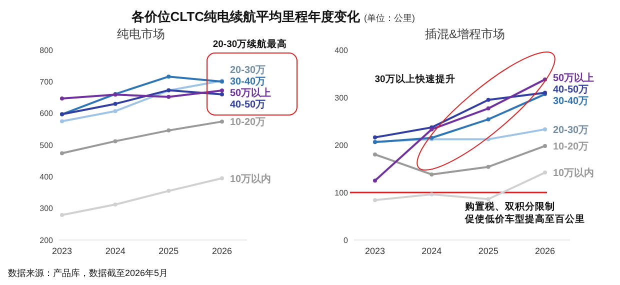  What do you see at coordinates (47, 50) in the screenshot?
I see `y-tick-label: 800` at bounding box center [47, 50].